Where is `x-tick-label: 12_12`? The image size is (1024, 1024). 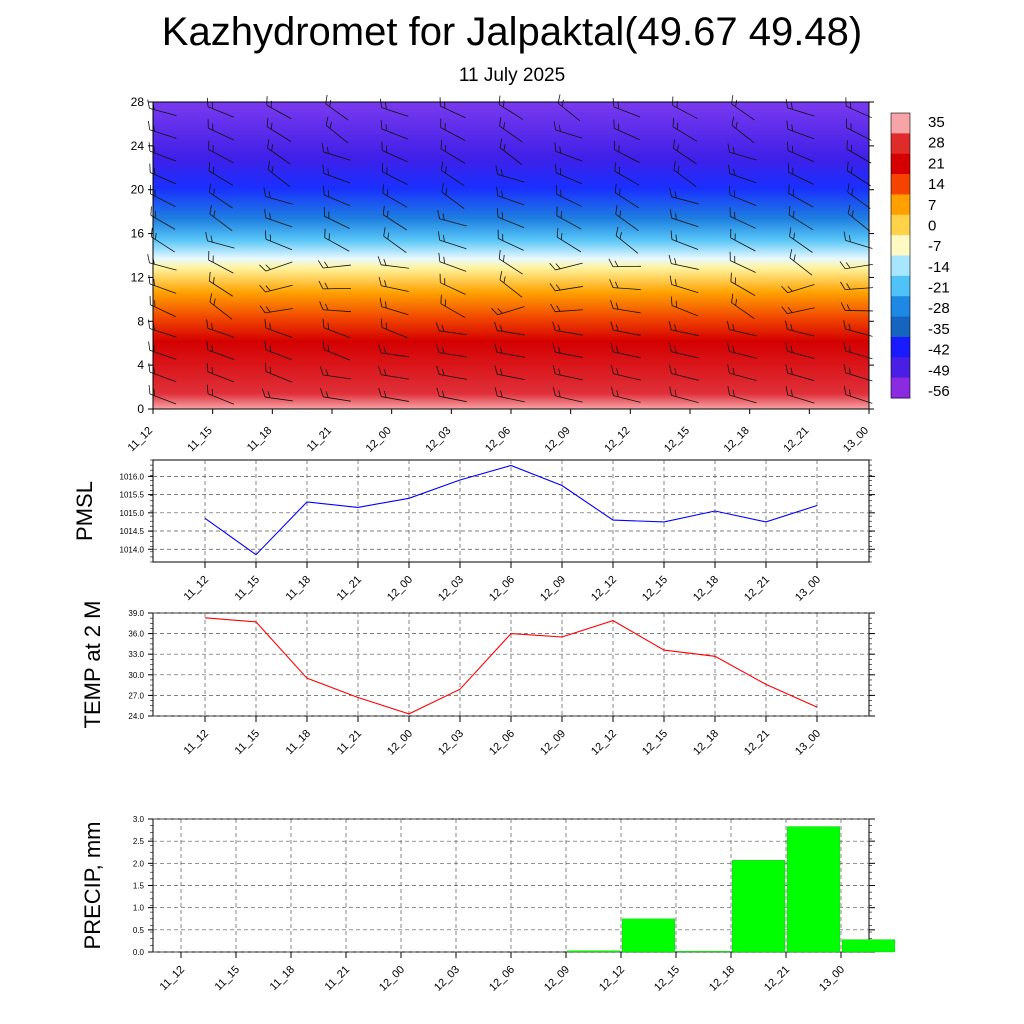
x-tick-label: 12_12 is located at coordinates (612, 979).